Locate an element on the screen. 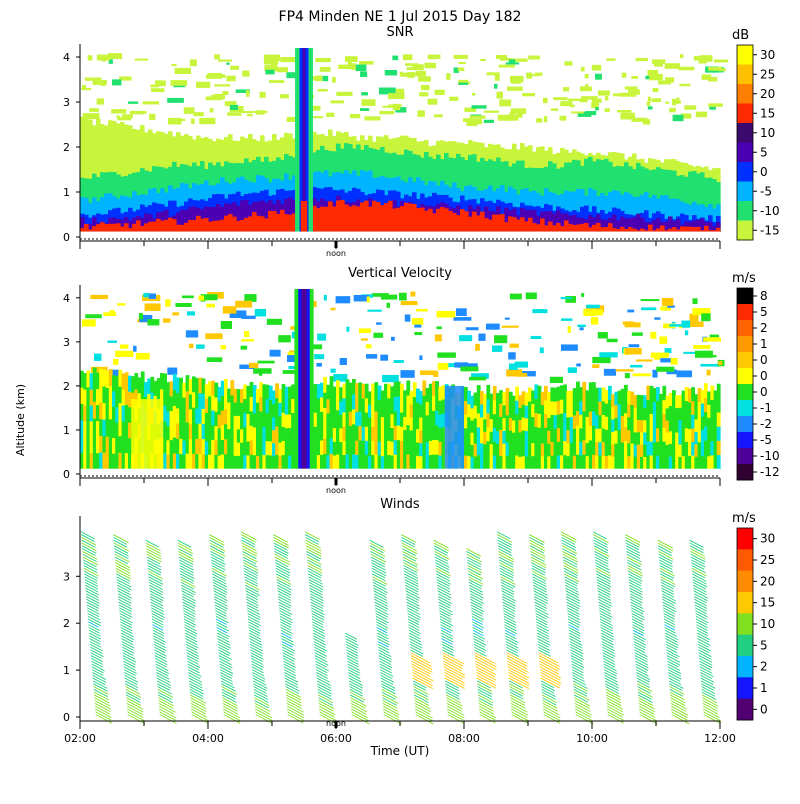 This screenshot has height=804, width=800. y-tick-label: 0 is located at coordinates (66, 237).